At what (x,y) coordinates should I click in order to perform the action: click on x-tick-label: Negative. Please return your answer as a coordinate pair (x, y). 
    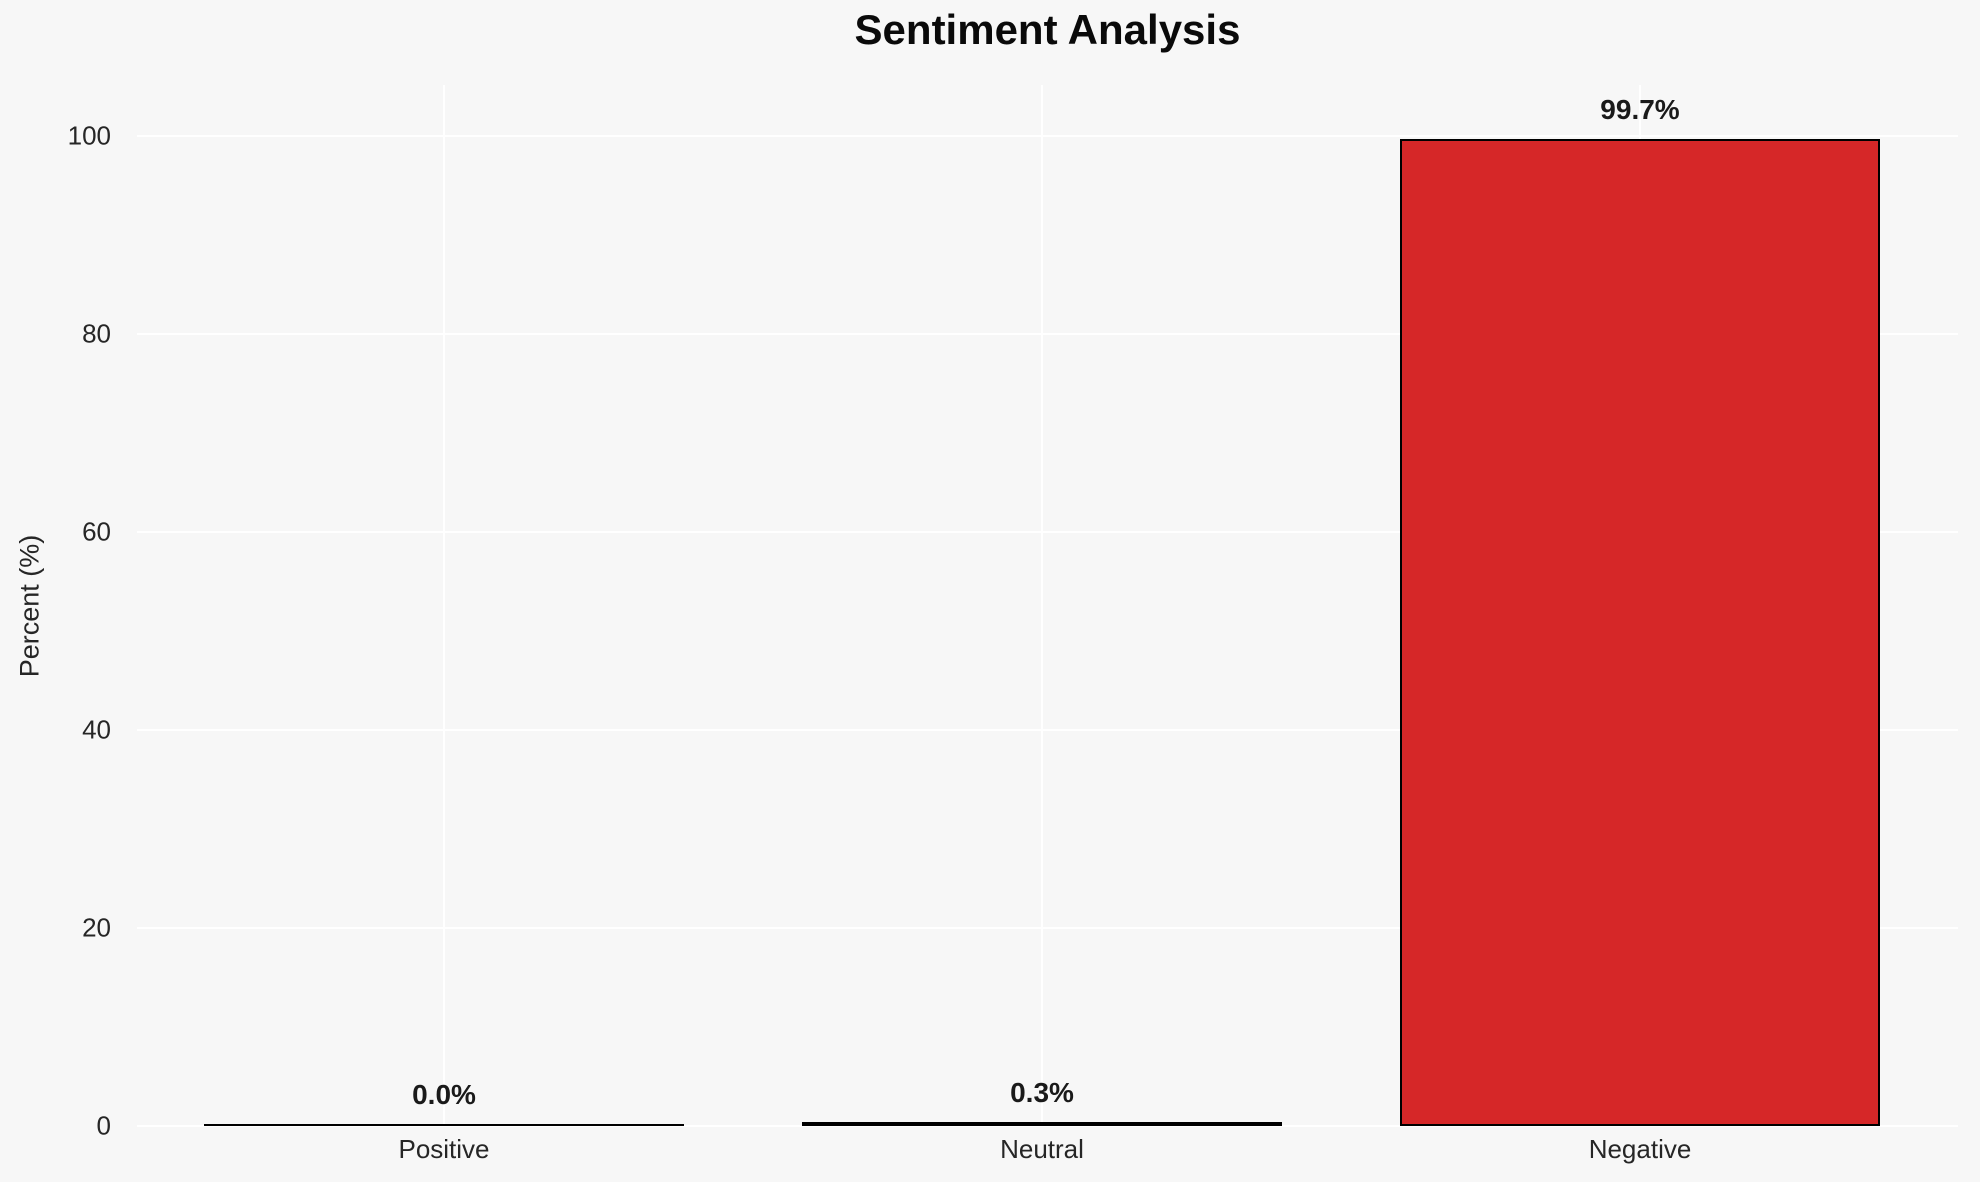
    Looking at the image, I should click on (1640, 1149).